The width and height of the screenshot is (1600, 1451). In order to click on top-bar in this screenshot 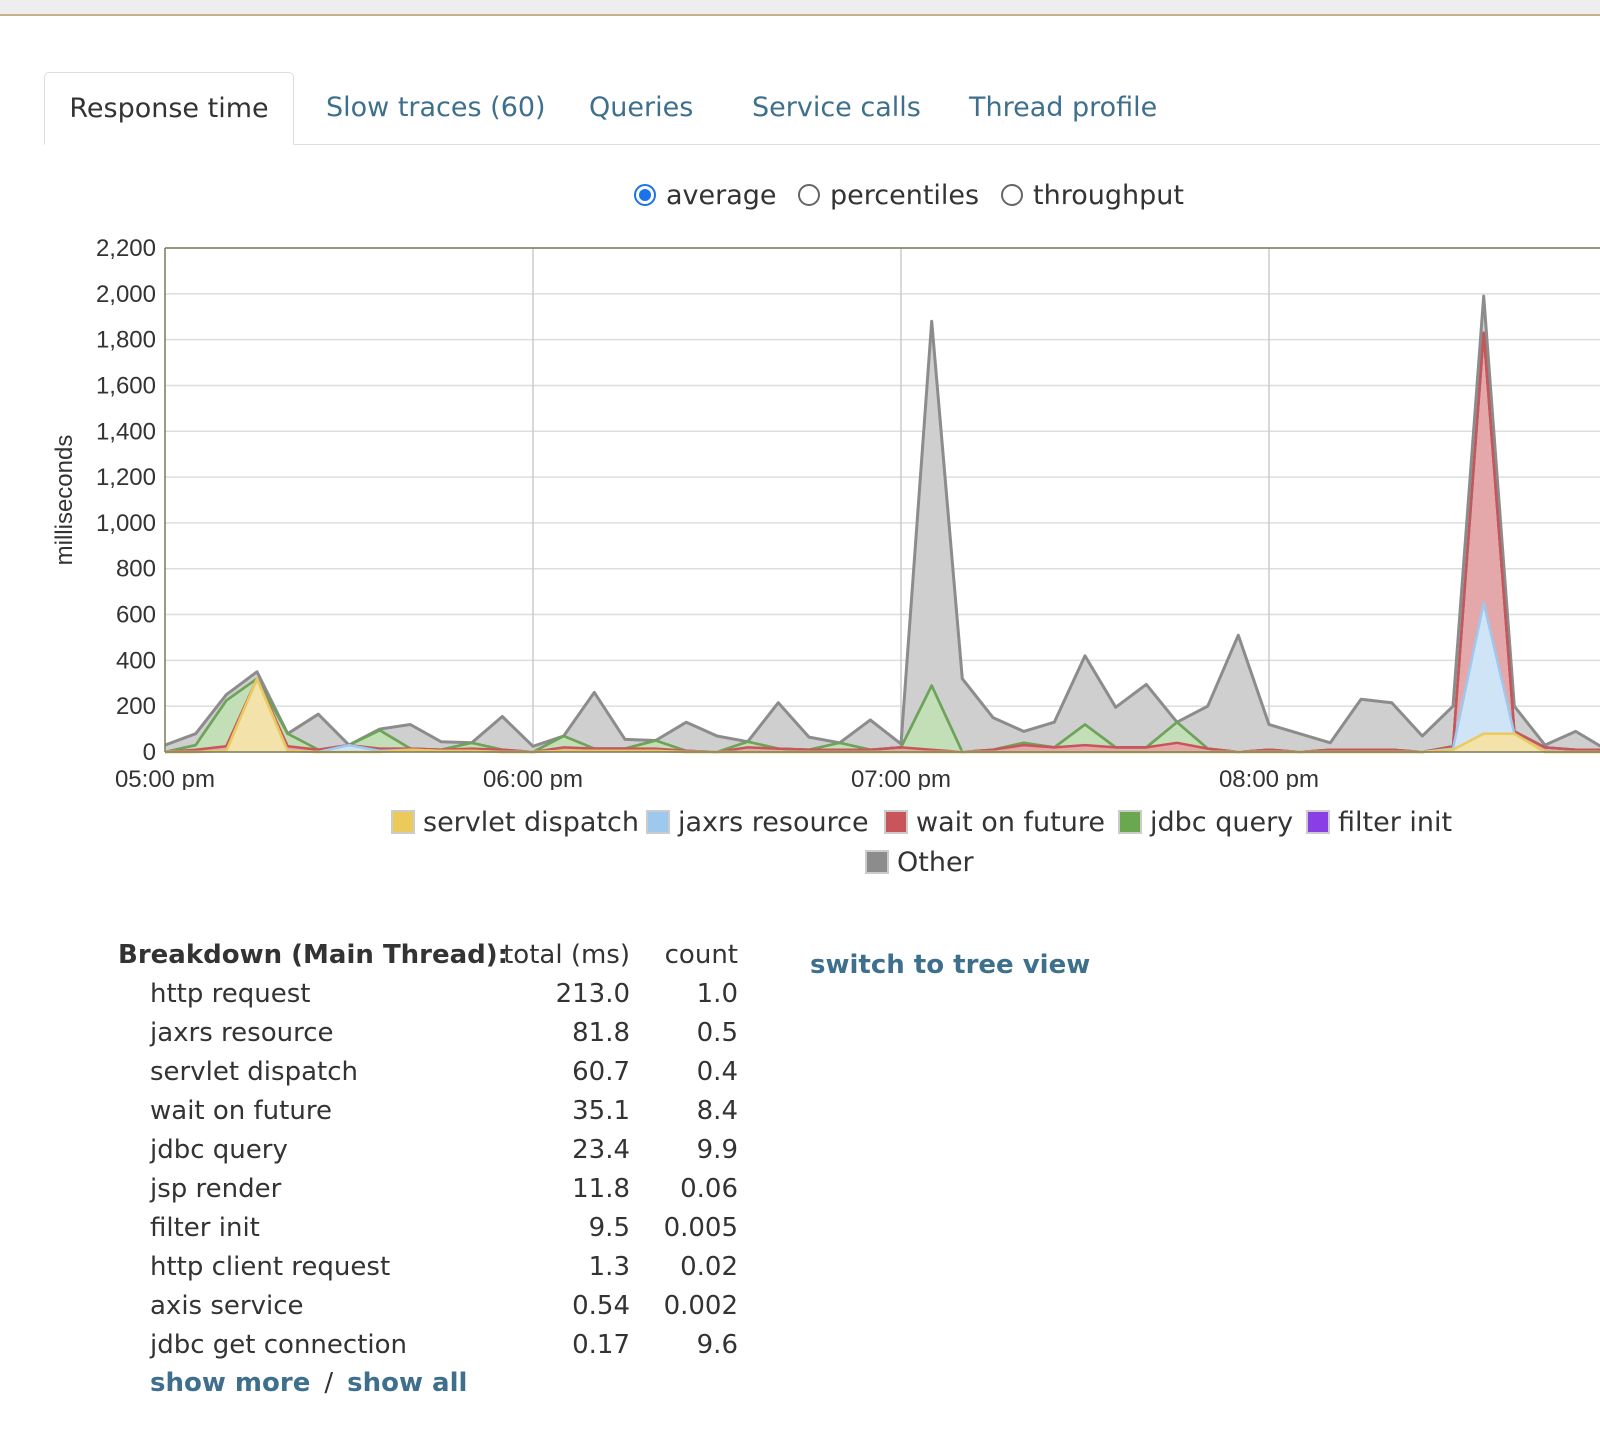, I will do `click(800, 8)`.